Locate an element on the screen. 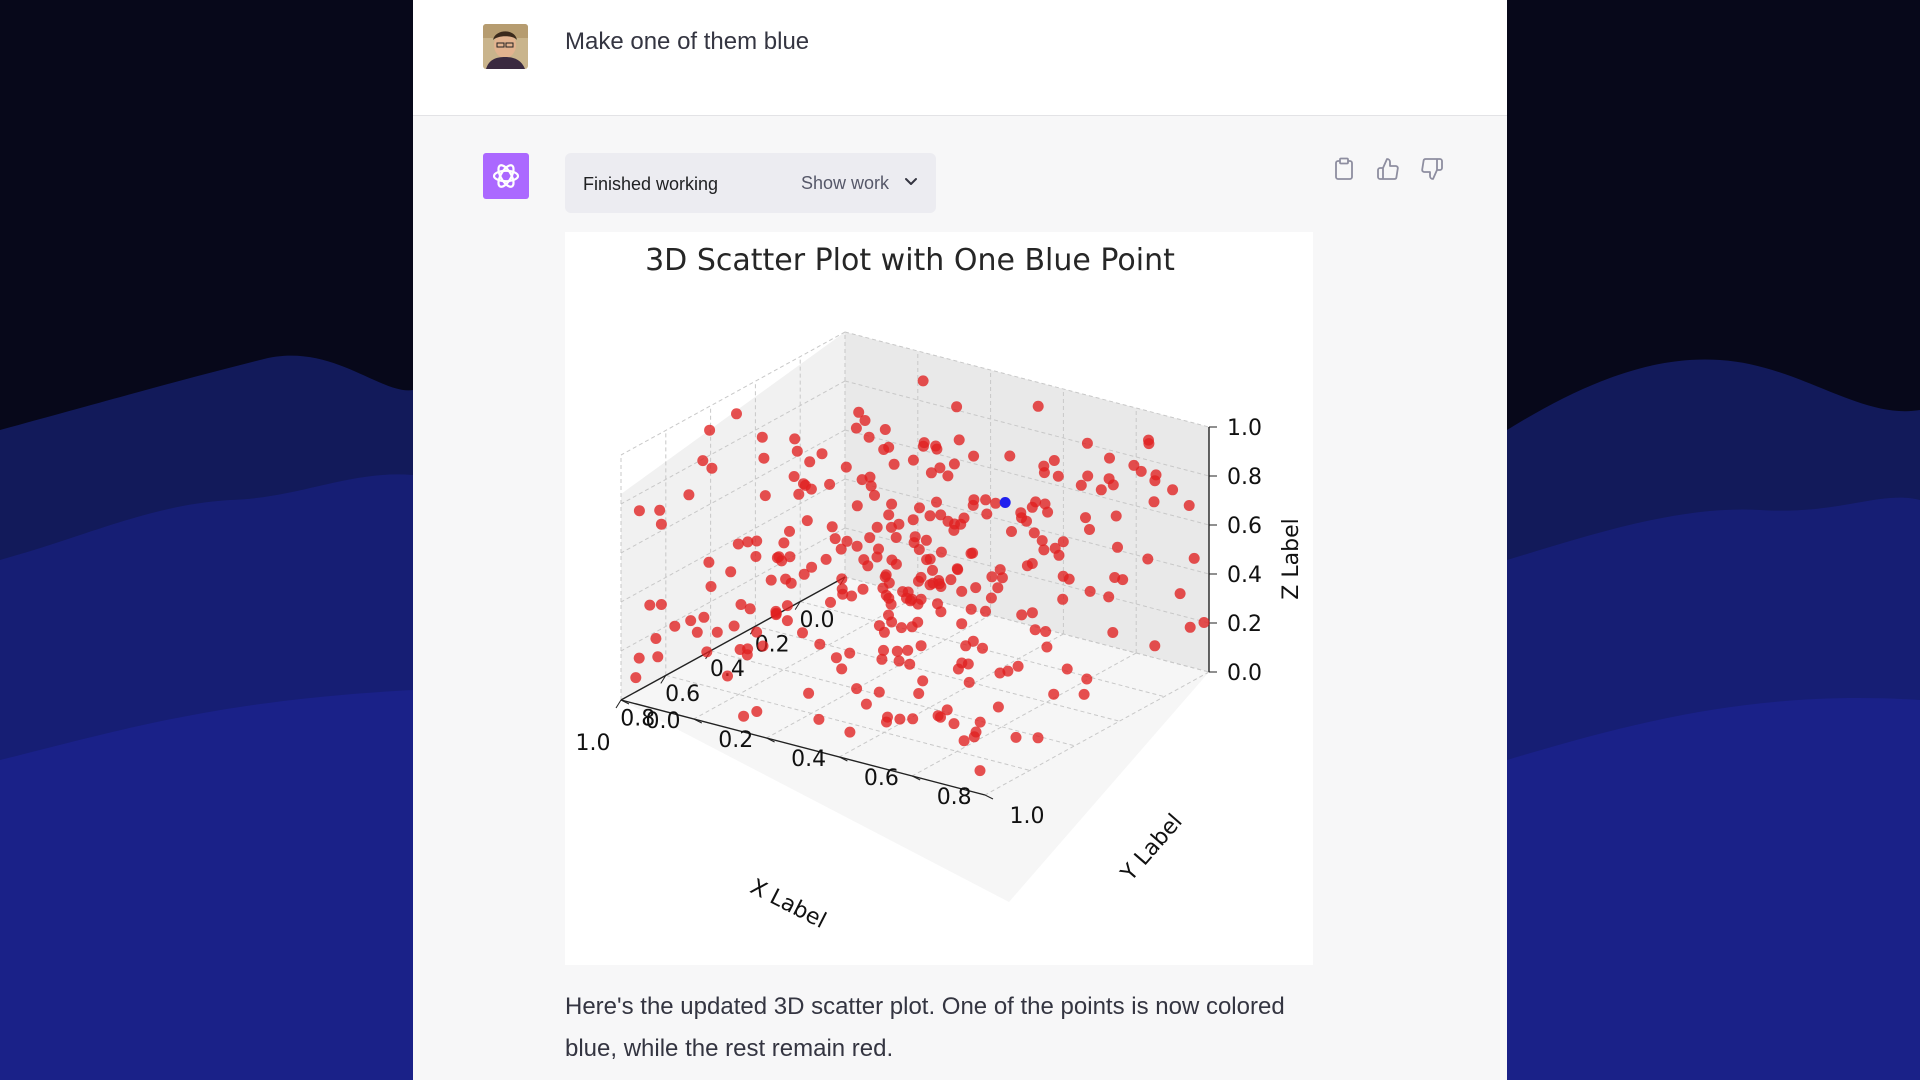 The image size is (1920, 1080). data-points is located at coordinates (920, 576).